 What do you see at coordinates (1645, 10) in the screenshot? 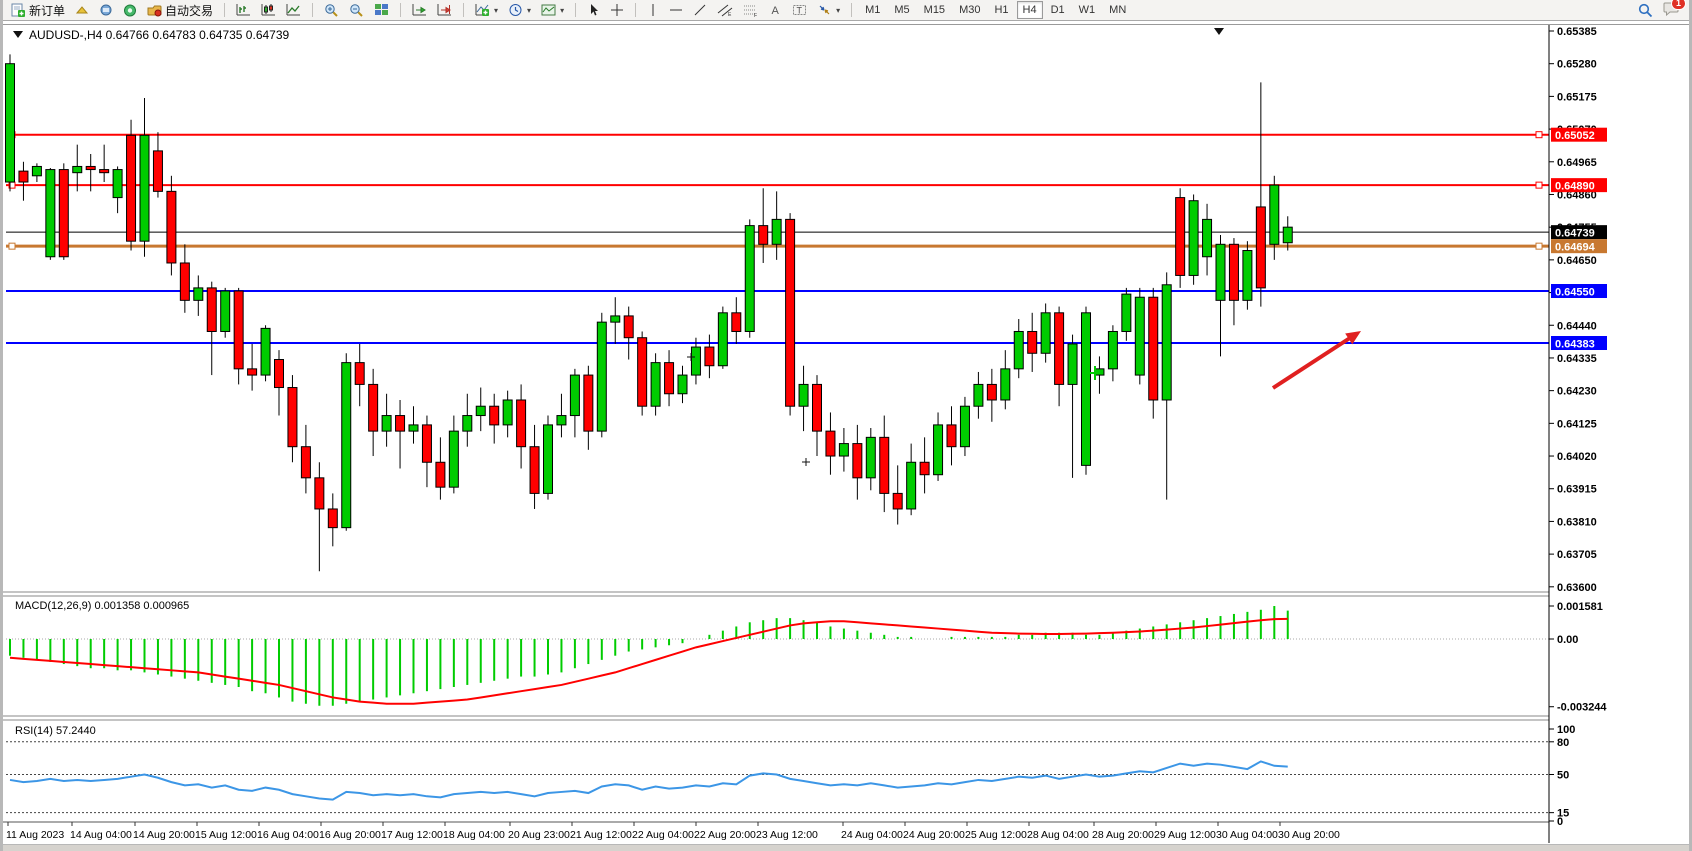
I see `search-icon` at bounding box center [1645, 10].